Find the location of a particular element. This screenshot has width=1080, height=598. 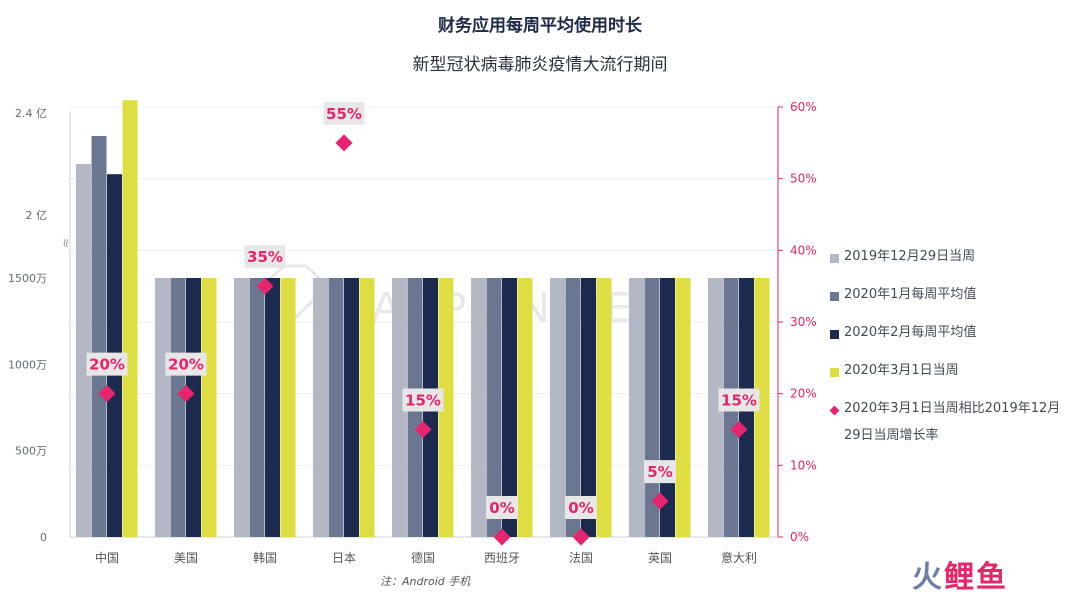

growth-data-label: 55% is located at coordinates (344, 114).